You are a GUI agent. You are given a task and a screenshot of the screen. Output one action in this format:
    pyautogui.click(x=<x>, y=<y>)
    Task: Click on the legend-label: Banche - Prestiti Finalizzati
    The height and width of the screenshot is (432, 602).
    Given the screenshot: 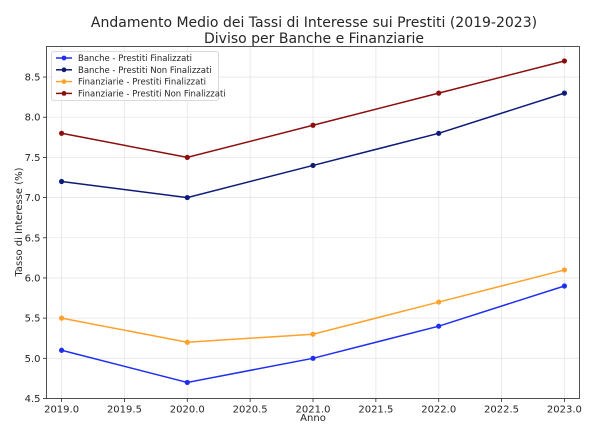 What is the action you would take?
    pyautogui.click(x=135, y=59)
    